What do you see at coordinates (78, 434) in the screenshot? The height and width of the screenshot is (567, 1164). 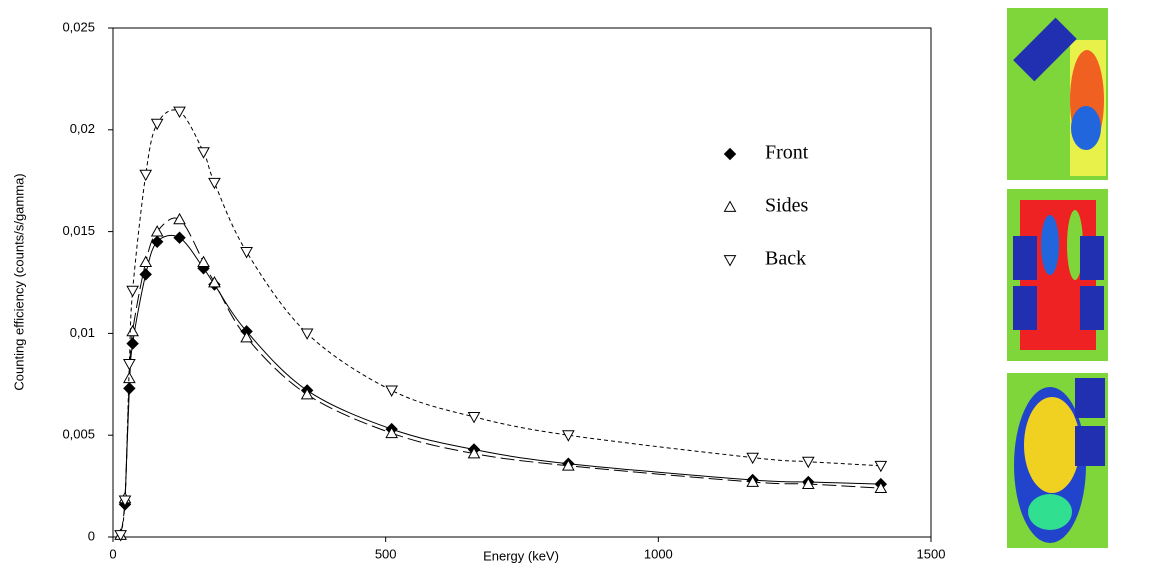 I see `y-tick-label: 0,005` at bounding box center [78, 434].